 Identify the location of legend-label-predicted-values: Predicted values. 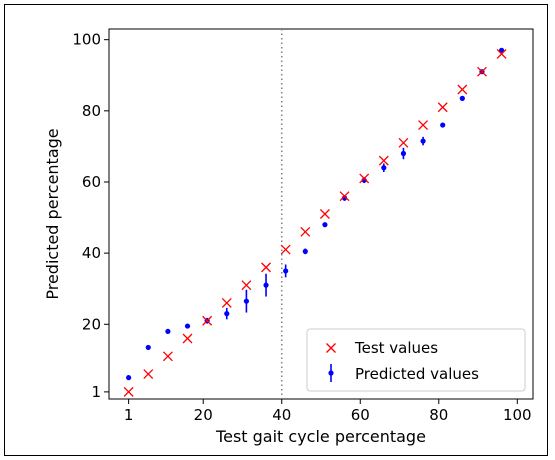
(417, 374).